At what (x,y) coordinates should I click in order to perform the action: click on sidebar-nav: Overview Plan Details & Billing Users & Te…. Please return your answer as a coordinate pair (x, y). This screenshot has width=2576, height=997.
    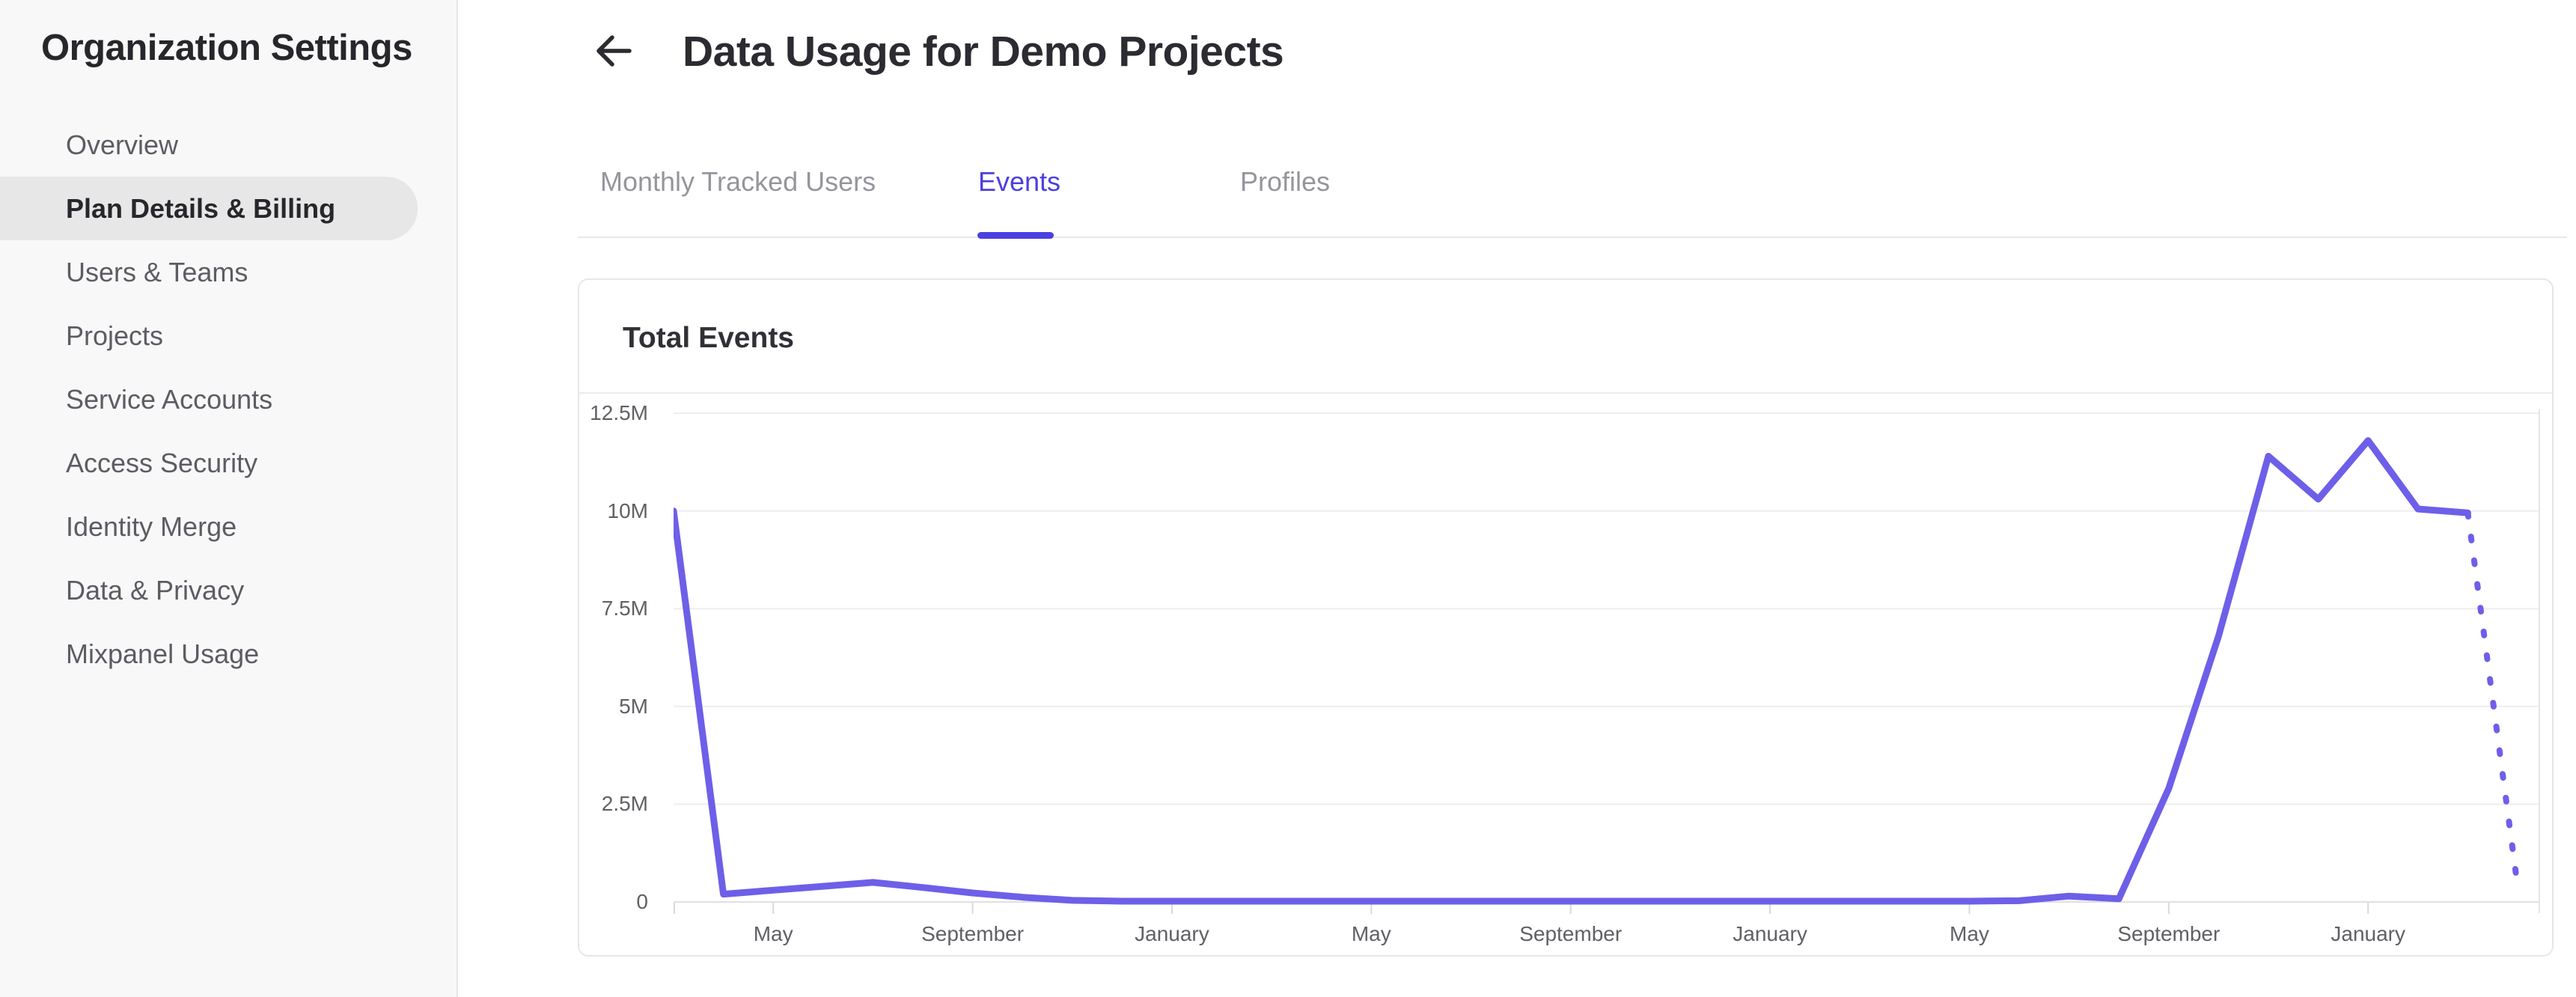
    Looking at the image, I should click on (229, 400).